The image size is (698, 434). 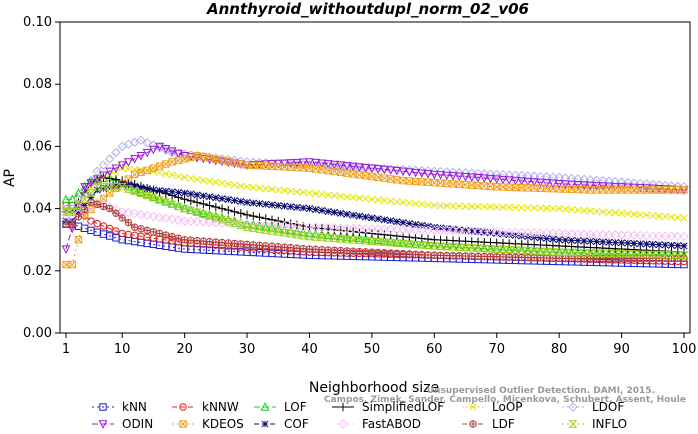 What do you see at coordinates (247, 349) in the screenshot?
I see `x-tick-label: 30` at bounding box center [247, 349].